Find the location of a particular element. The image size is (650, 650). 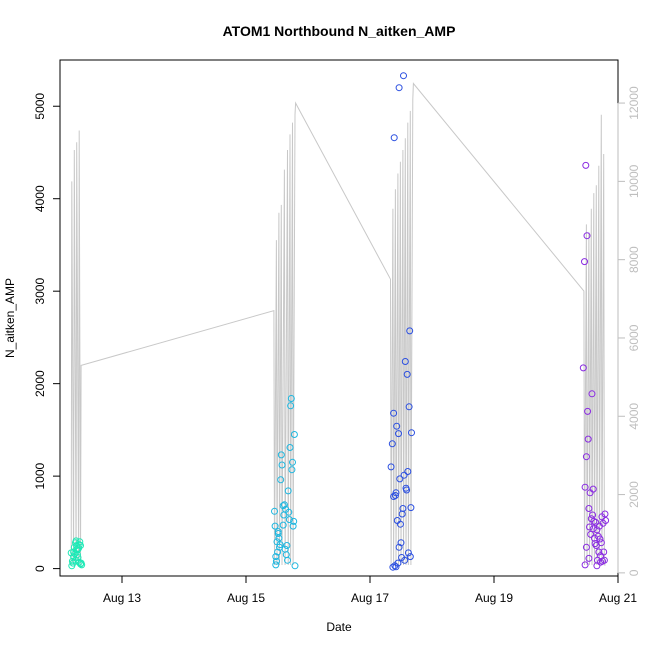

x-tick-label: Aug 21 is located at coordinates (618, 598).